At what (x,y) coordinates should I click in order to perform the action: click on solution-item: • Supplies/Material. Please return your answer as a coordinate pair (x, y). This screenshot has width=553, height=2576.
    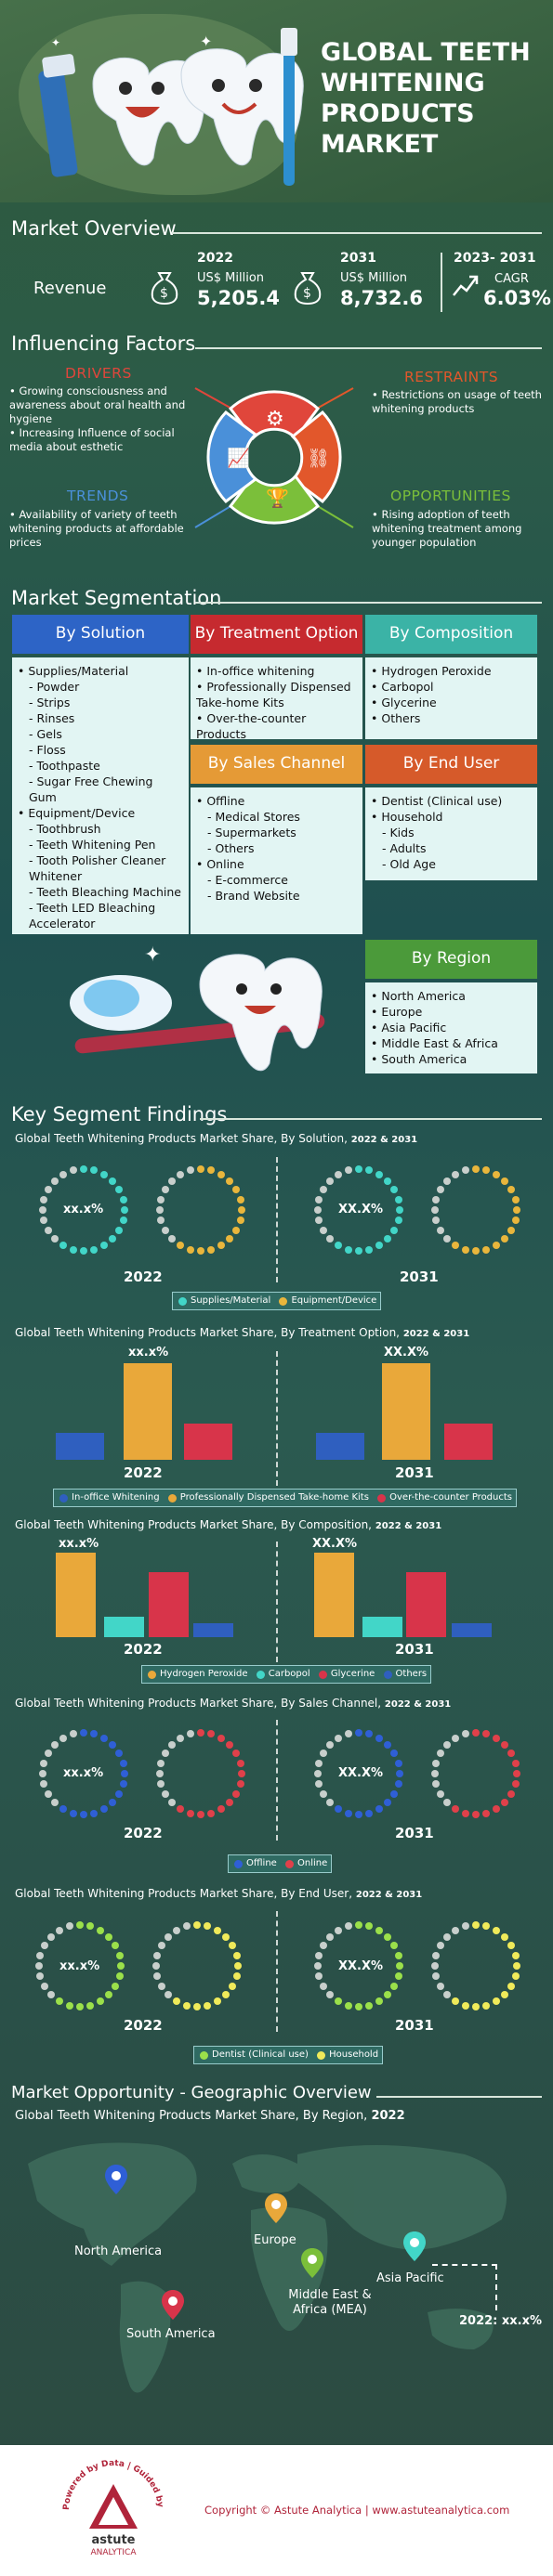
    Looking at the image, I should click on (73, 671).